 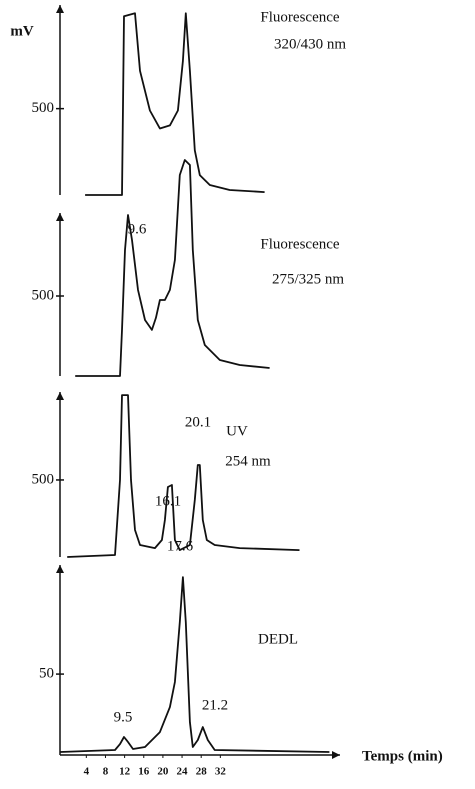 I want to click on x-tick-label: 32, so click(x=221, y=772).